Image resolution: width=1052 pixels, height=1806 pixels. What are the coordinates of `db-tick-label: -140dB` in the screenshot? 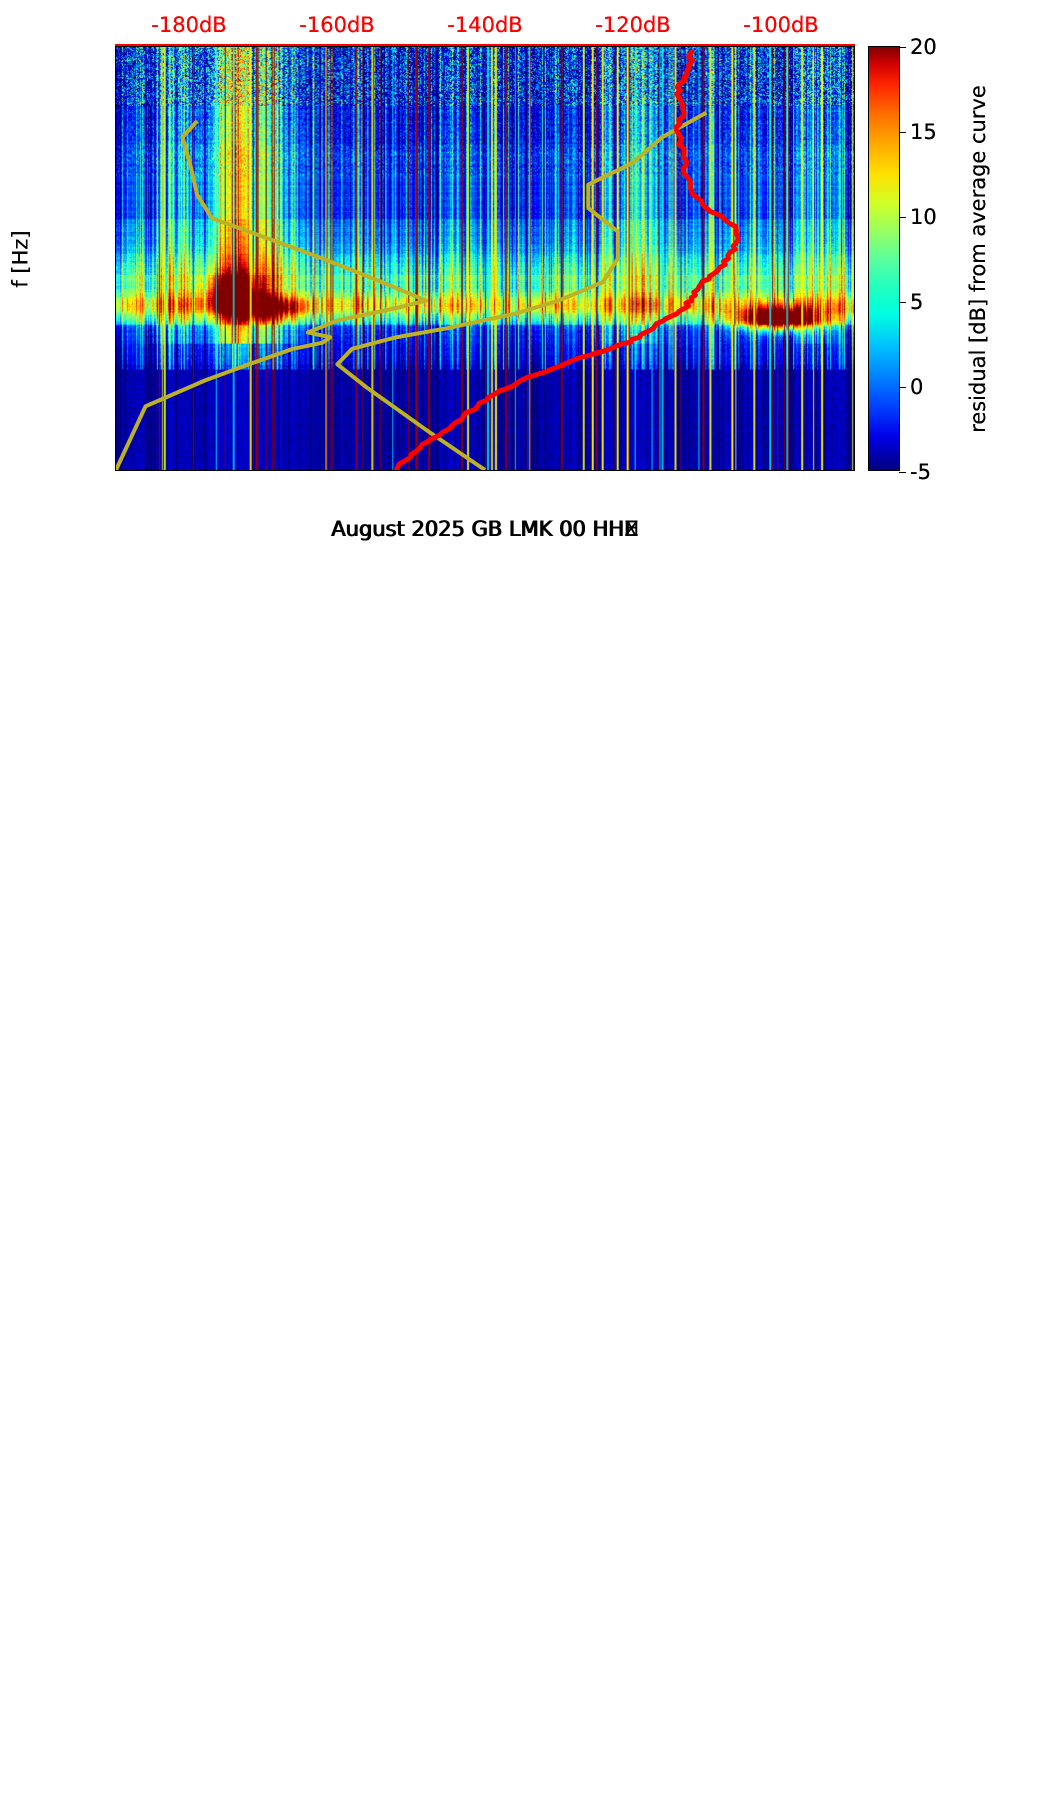 It's located at (485, 25).